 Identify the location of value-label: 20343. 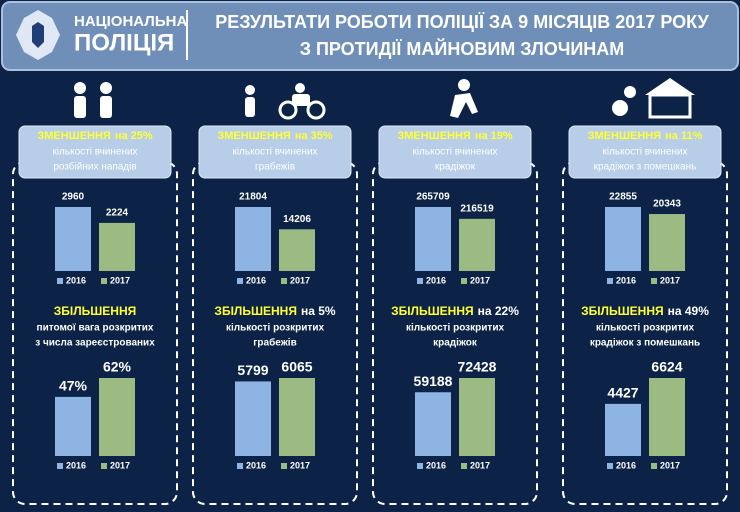
(667, 204).